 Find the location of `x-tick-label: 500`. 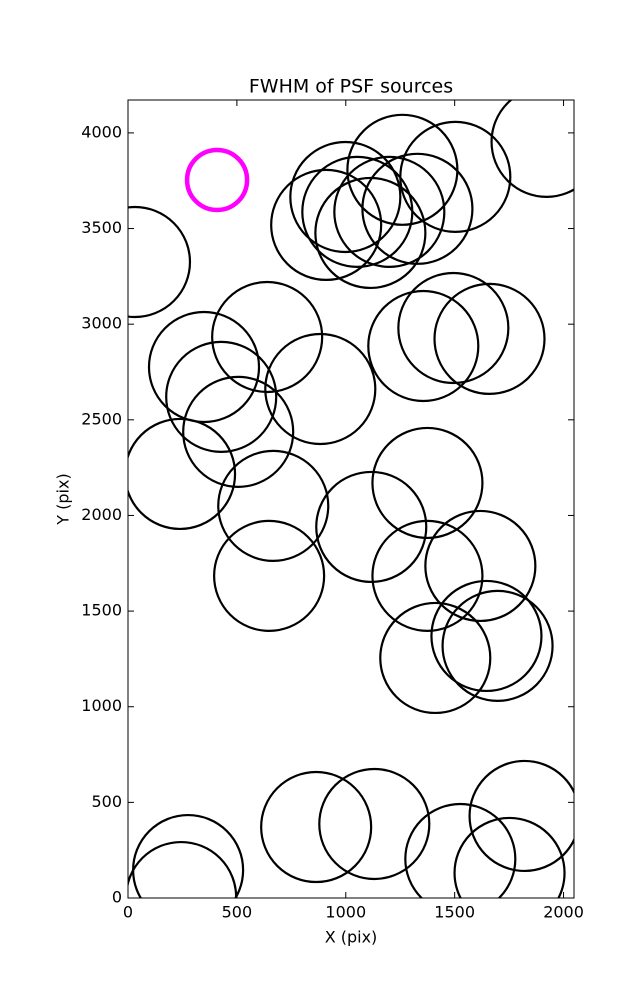

x-tick-label: 500 is located at coordinates (237, 912).